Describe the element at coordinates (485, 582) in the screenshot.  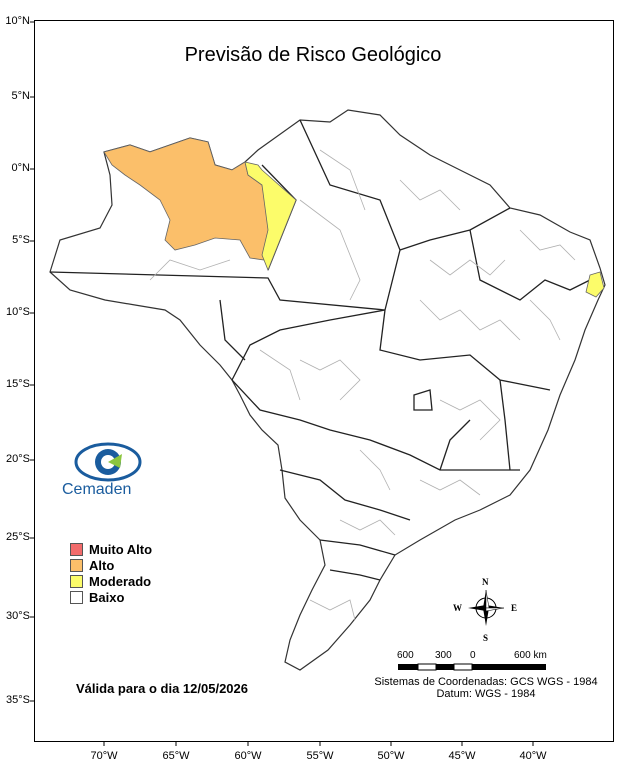
I see `compass-n: N` at that location.